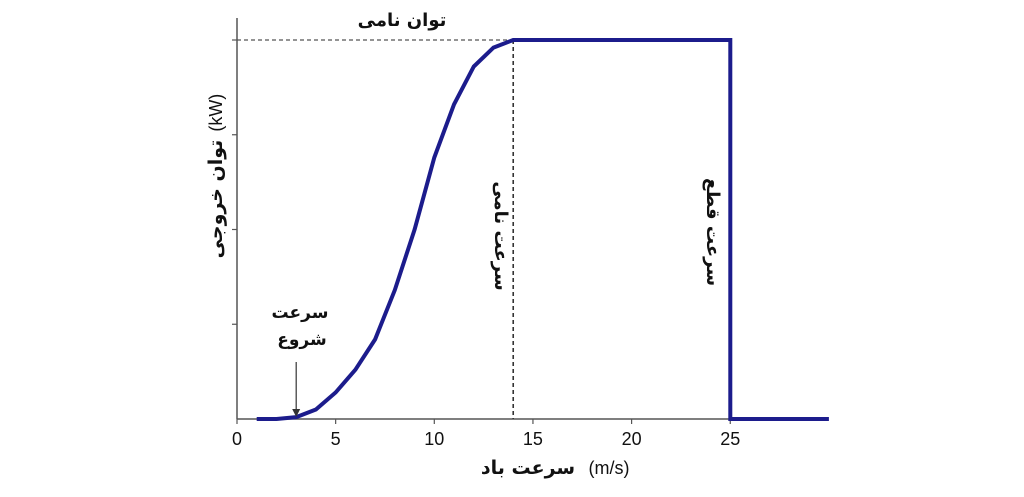 The width and height of the screenshot is (1024, 497). I want to click on cut-in-label-line2: شروع, so click(301, 340).